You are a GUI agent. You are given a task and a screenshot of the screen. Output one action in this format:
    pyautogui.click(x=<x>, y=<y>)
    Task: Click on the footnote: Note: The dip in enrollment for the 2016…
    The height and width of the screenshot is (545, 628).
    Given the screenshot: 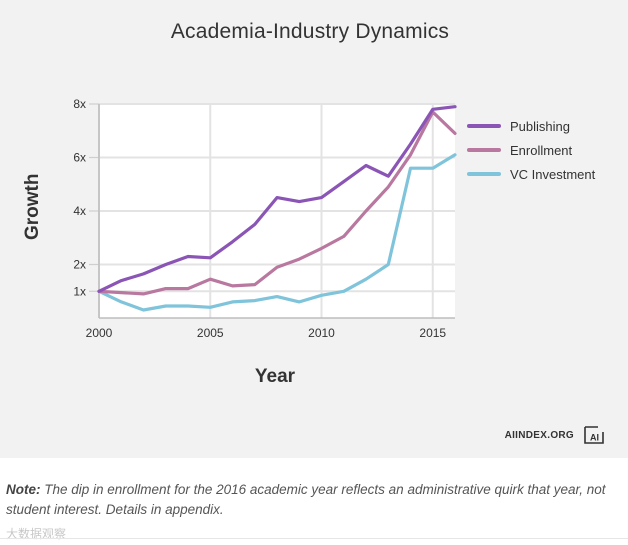 What is the action you would take?
    pyautogui.click(x=313, y=500)
    